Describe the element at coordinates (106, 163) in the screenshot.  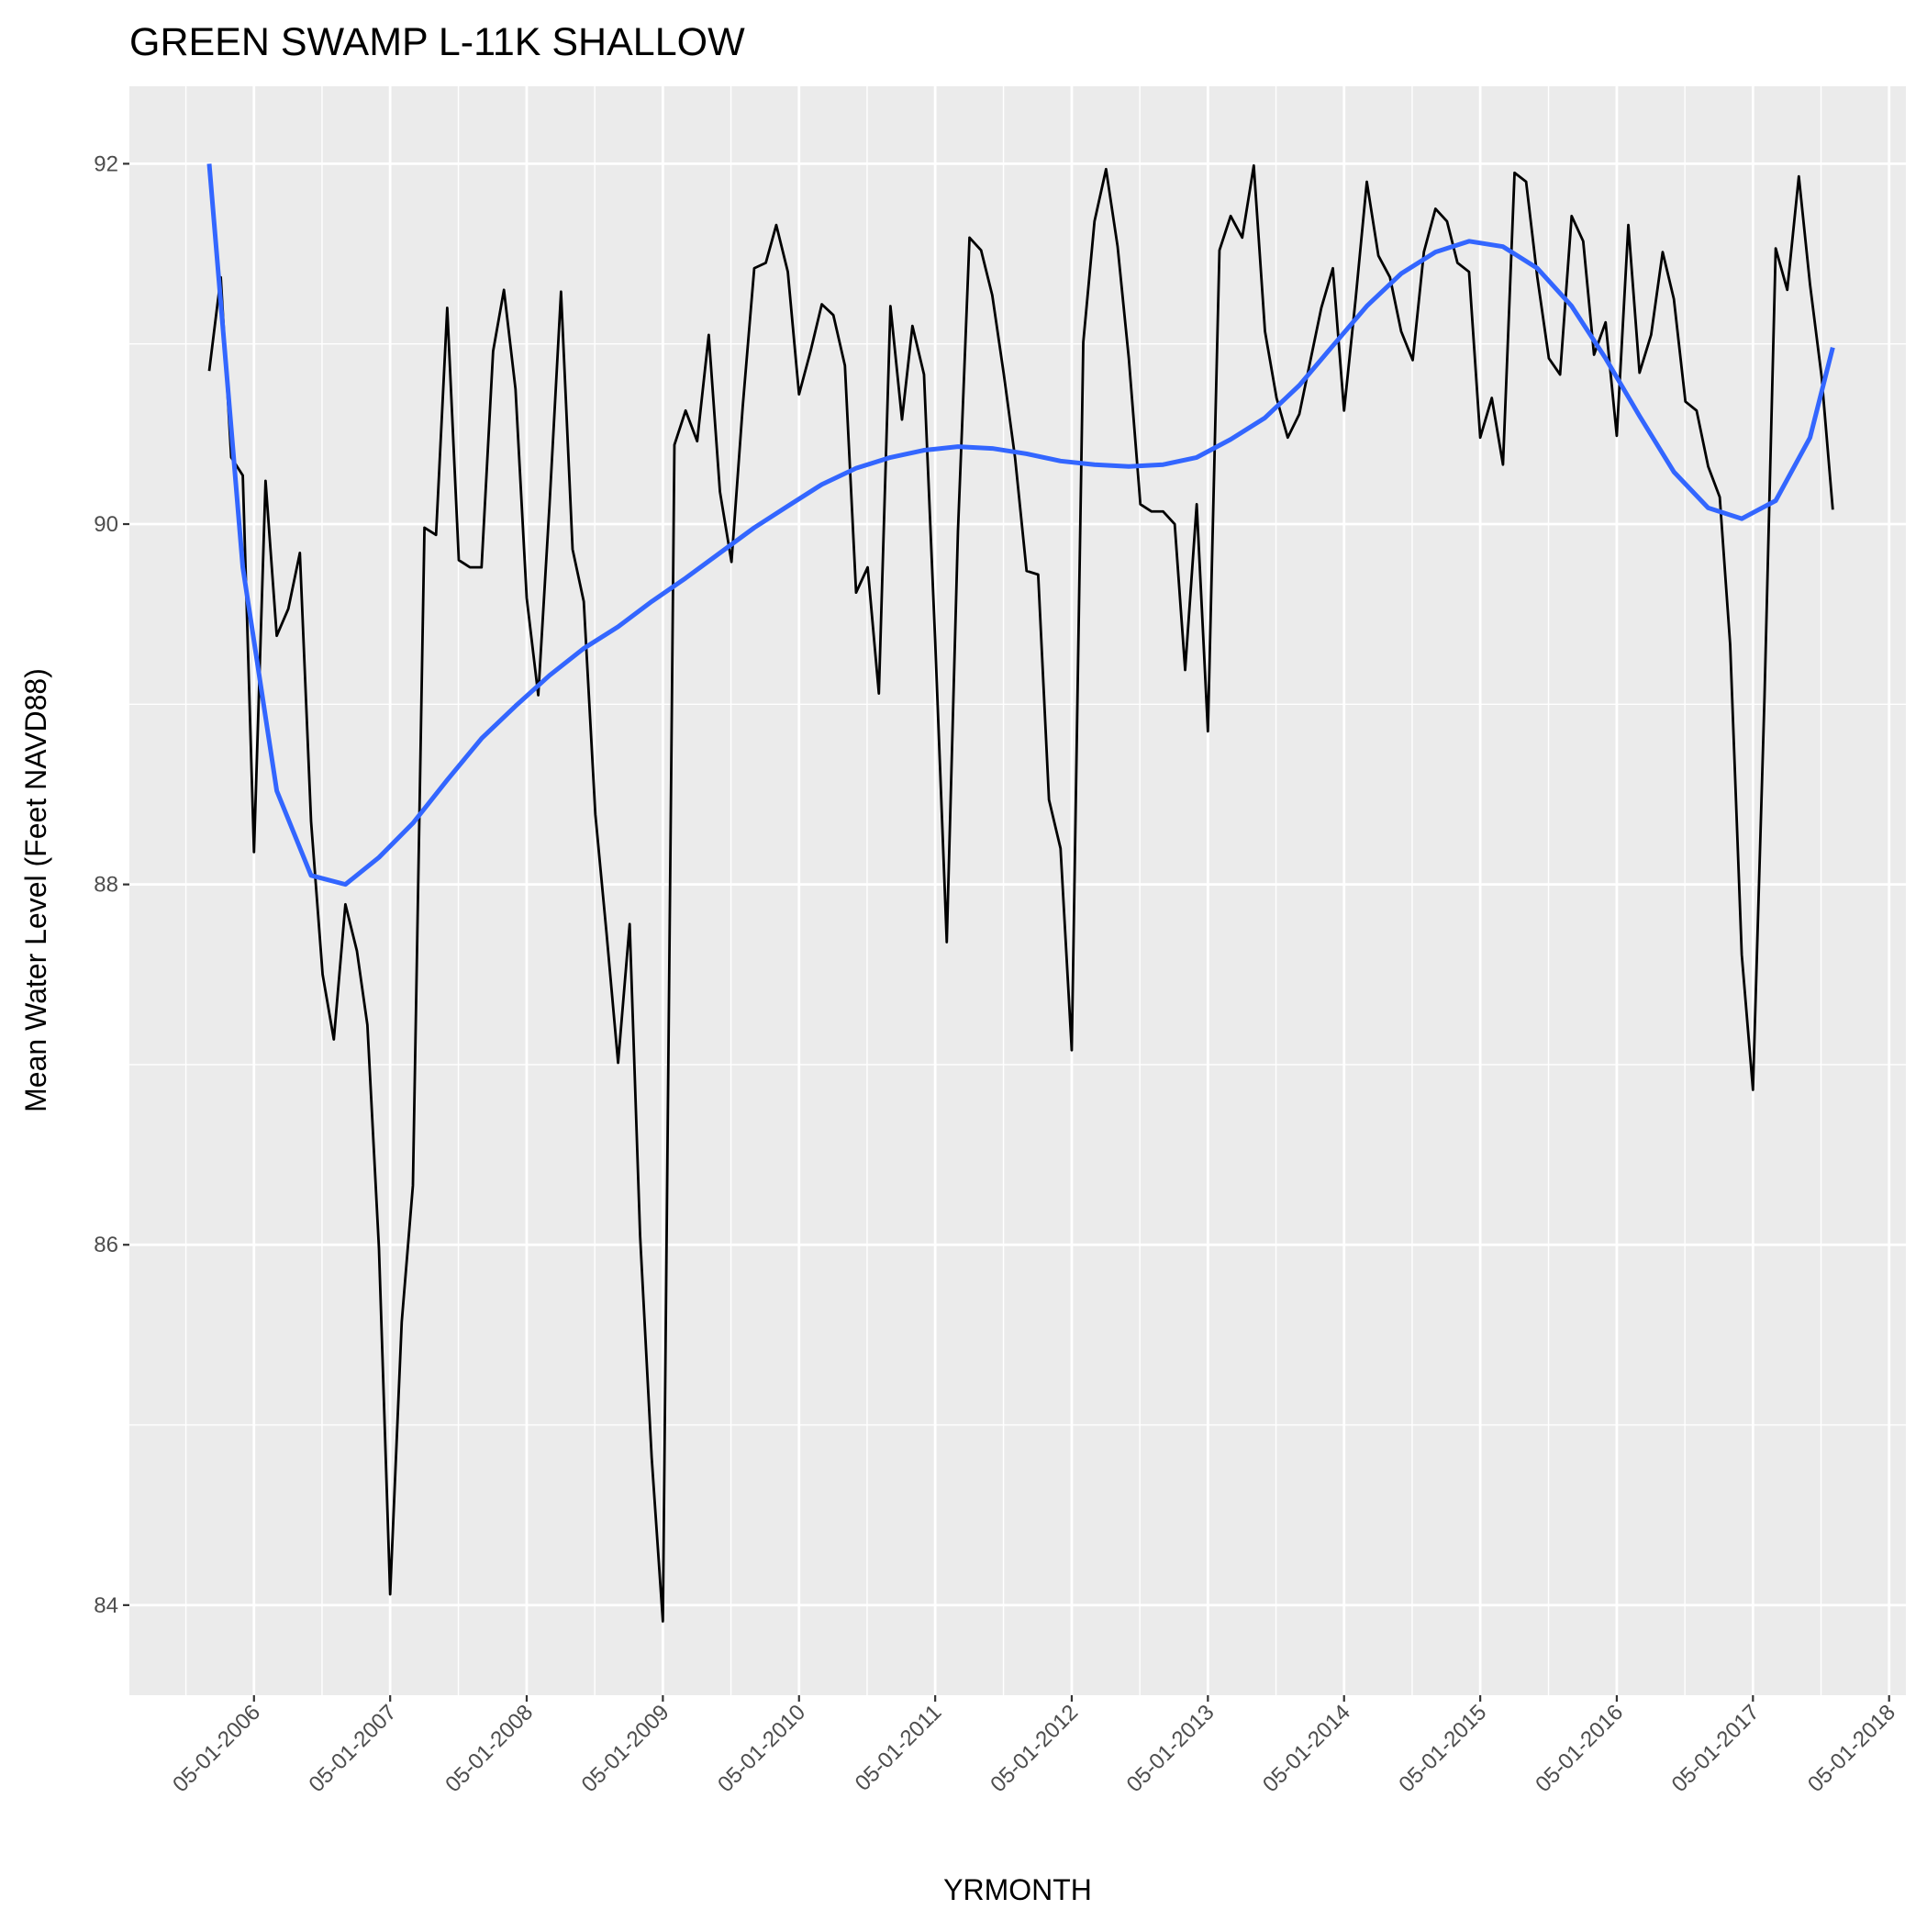
I see `y-tick-label: 92` at that location.